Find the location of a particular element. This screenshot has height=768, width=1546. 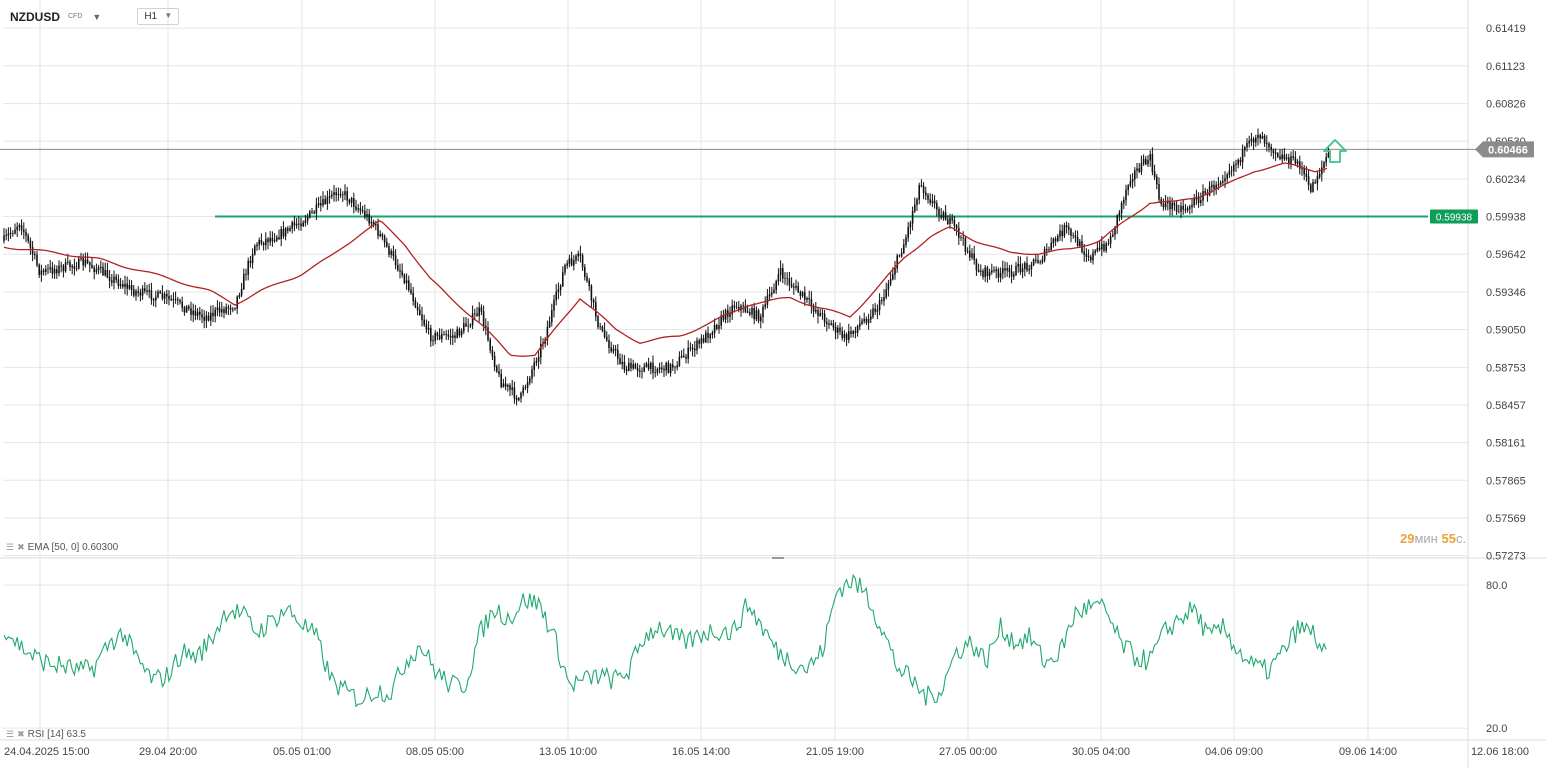

timer-seconds-unit: с. is located at coordinates (1461, 538).